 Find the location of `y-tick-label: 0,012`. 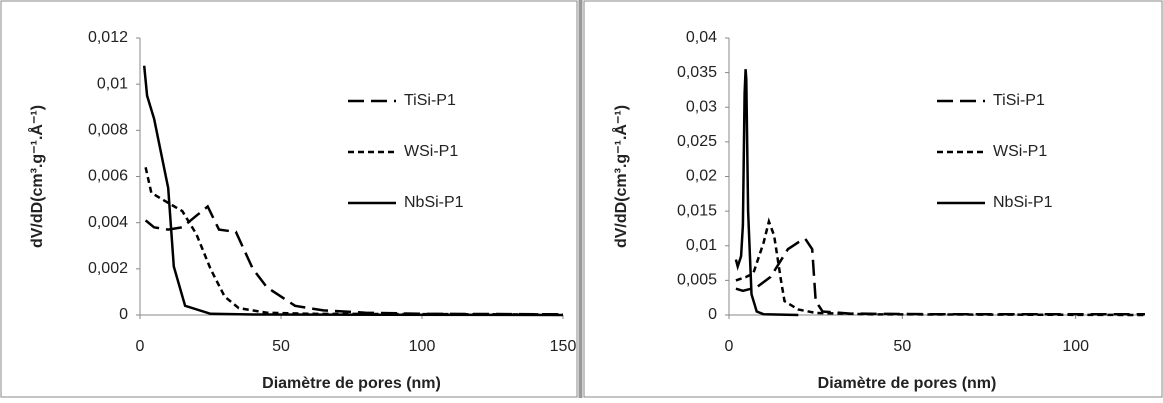

y-tick-label: 0,012 is located at coordinates (108, 37).